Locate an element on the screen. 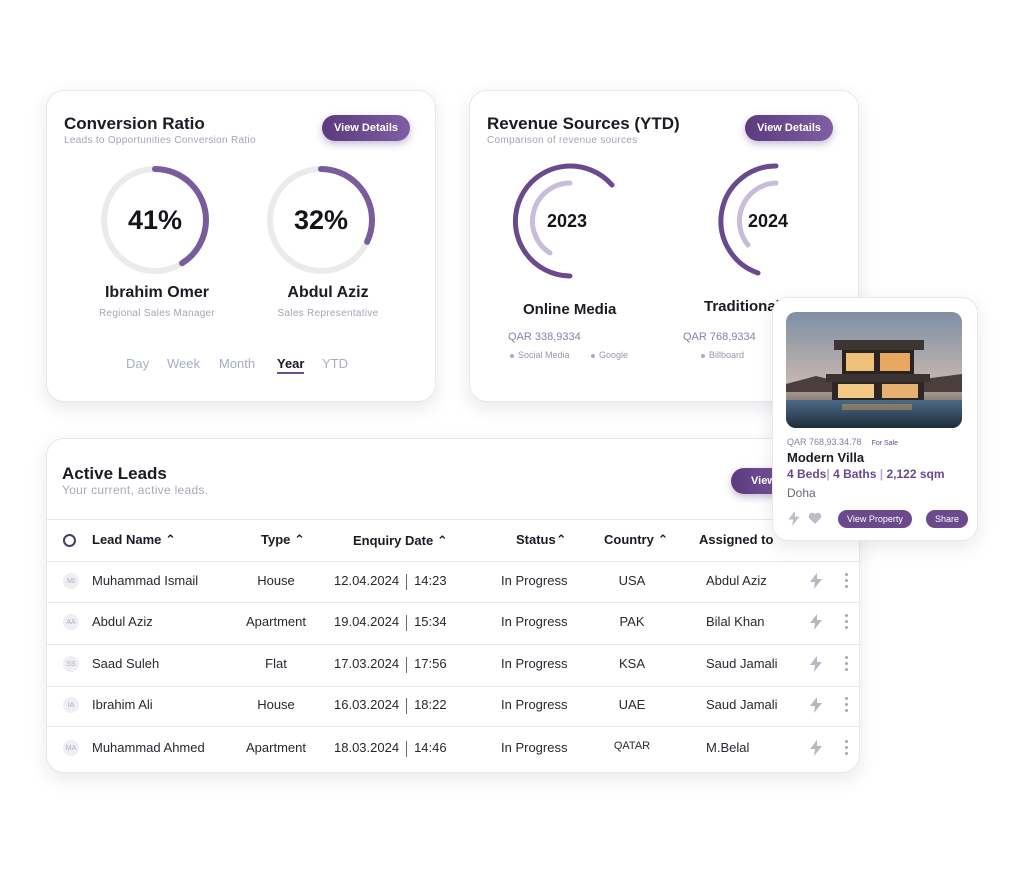 This screenshot has width=1024, height=876. column-header-enquiry-date: Enquiry Date ⌃ is located at coordinates (400, 540).